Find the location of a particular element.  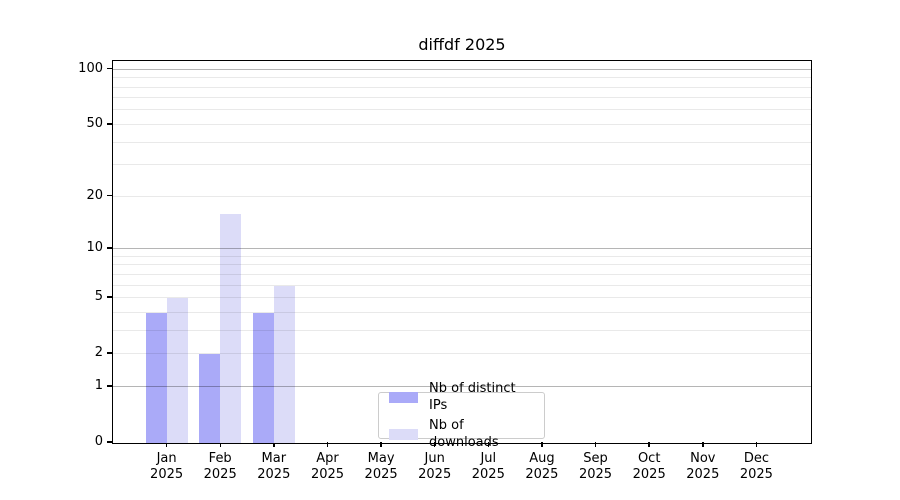

x-tick-mark-dec is located at coordinates (756, 444).